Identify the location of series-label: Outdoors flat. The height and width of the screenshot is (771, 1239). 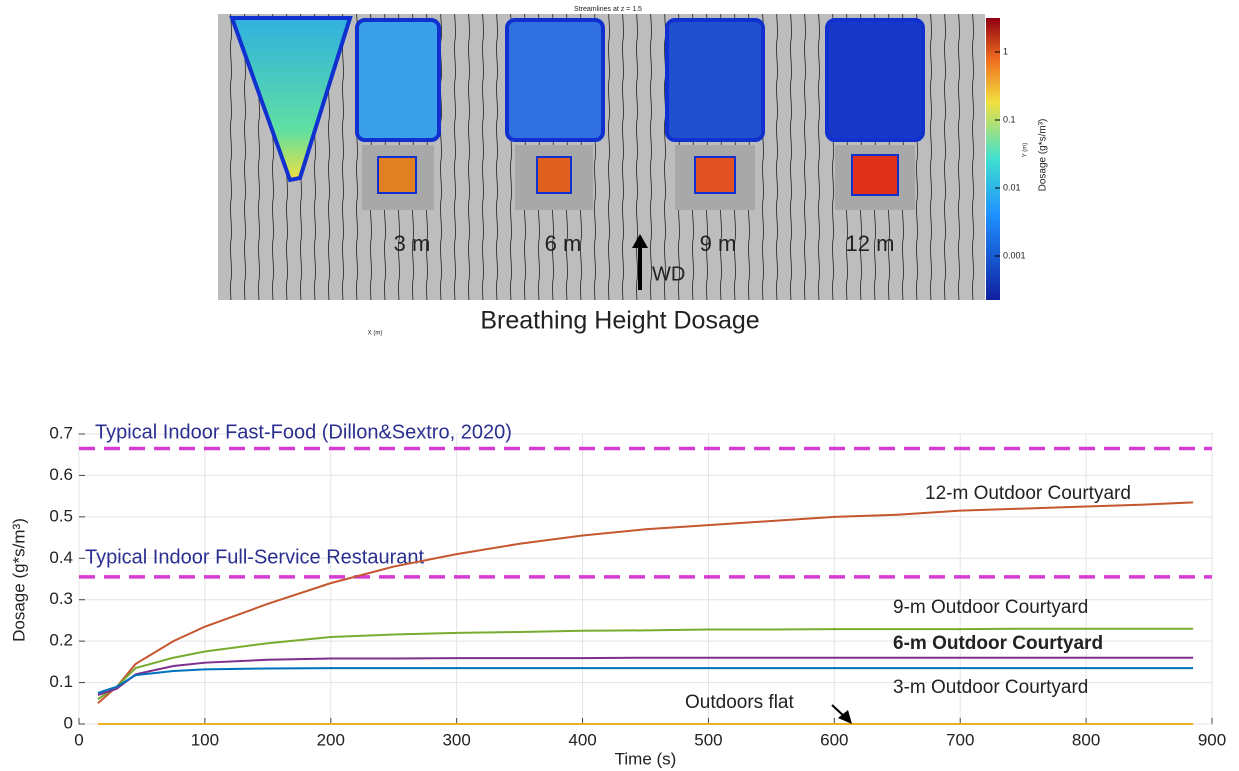
(739, 702).